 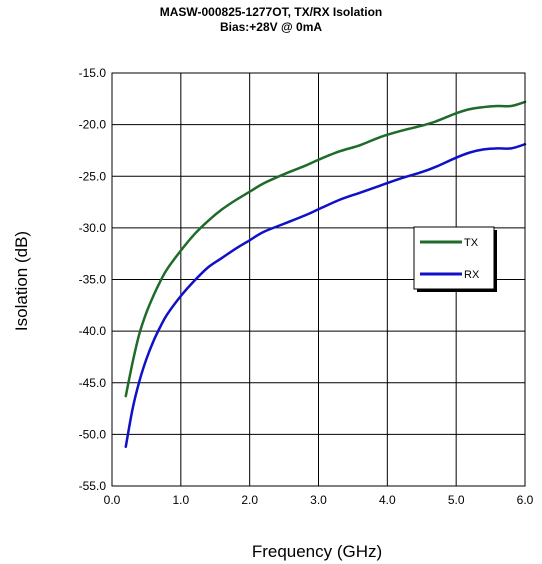 I want to click on y-tick-label: -15.0, so click(x=93, y=73).